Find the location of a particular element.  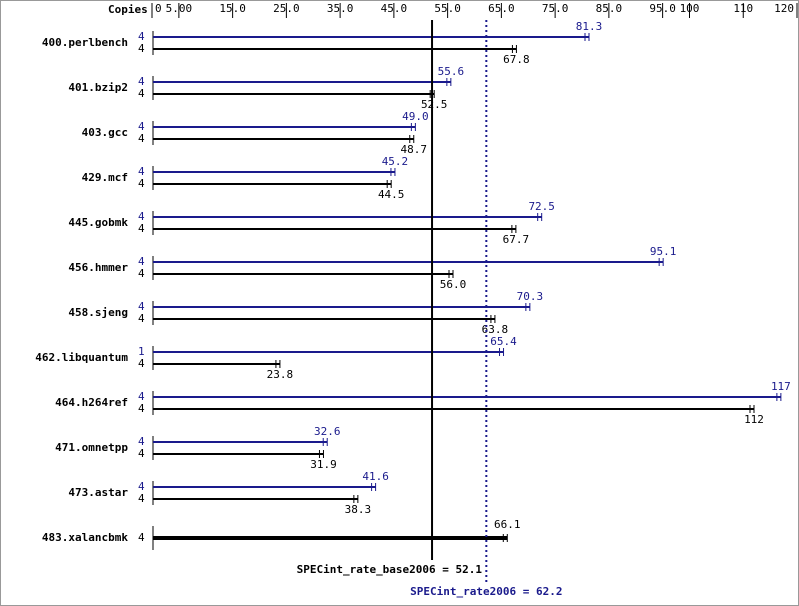

value-label: 44.5 is located at coordinates (391, 194).